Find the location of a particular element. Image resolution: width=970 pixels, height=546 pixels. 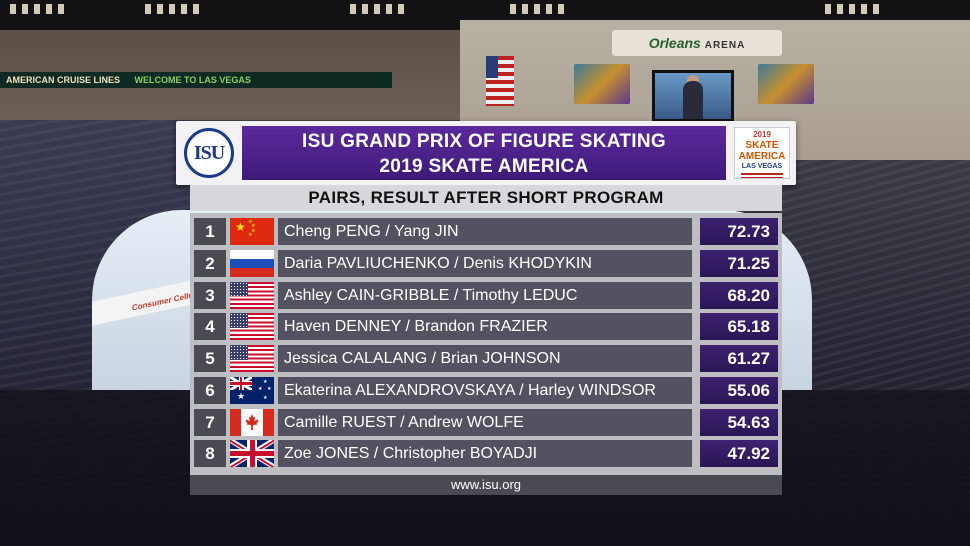

title-line-2: 2019 SKATE AMERICA is located at coordinates (484, 166).